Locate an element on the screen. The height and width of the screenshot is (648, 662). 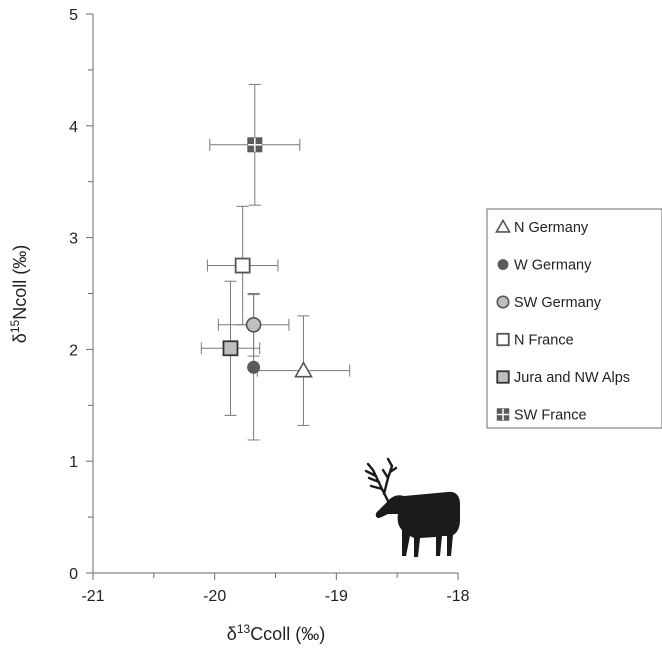
legend-label-n-france: N France is located at coordinates (544, 341).